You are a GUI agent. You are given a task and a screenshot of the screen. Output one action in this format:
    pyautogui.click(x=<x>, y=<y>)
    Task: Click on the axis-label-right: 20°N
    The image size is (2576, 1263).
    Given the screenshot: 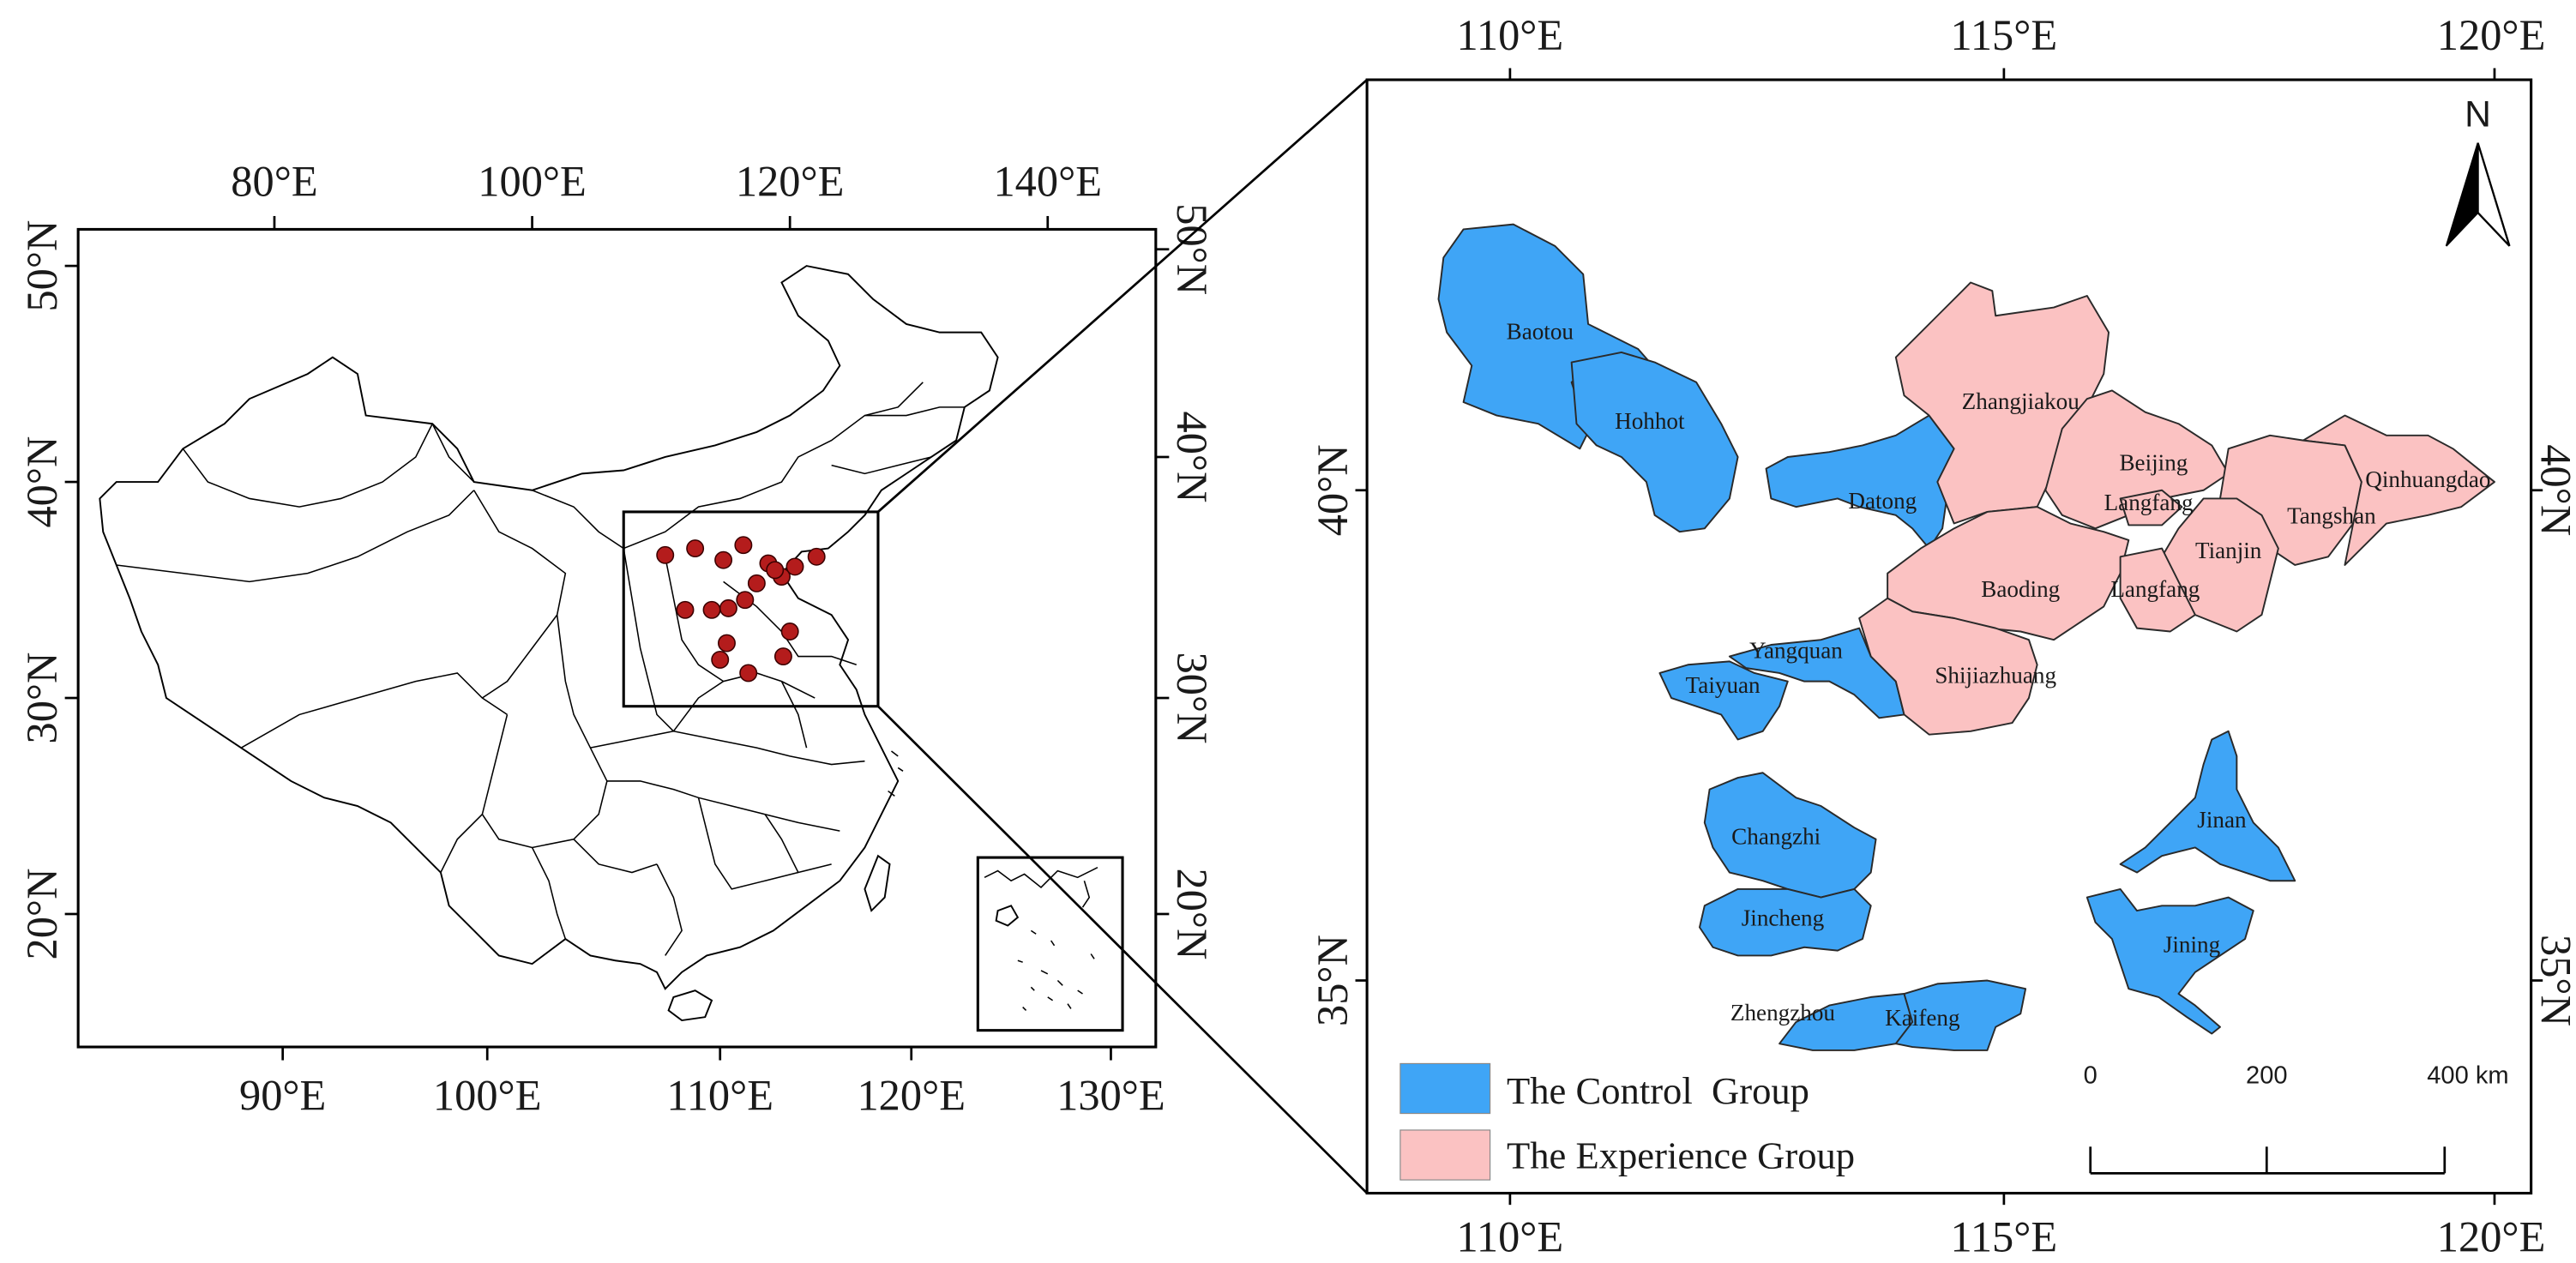 What is the action you would take?
    pyautogui.click(x=1192, y=914)
    